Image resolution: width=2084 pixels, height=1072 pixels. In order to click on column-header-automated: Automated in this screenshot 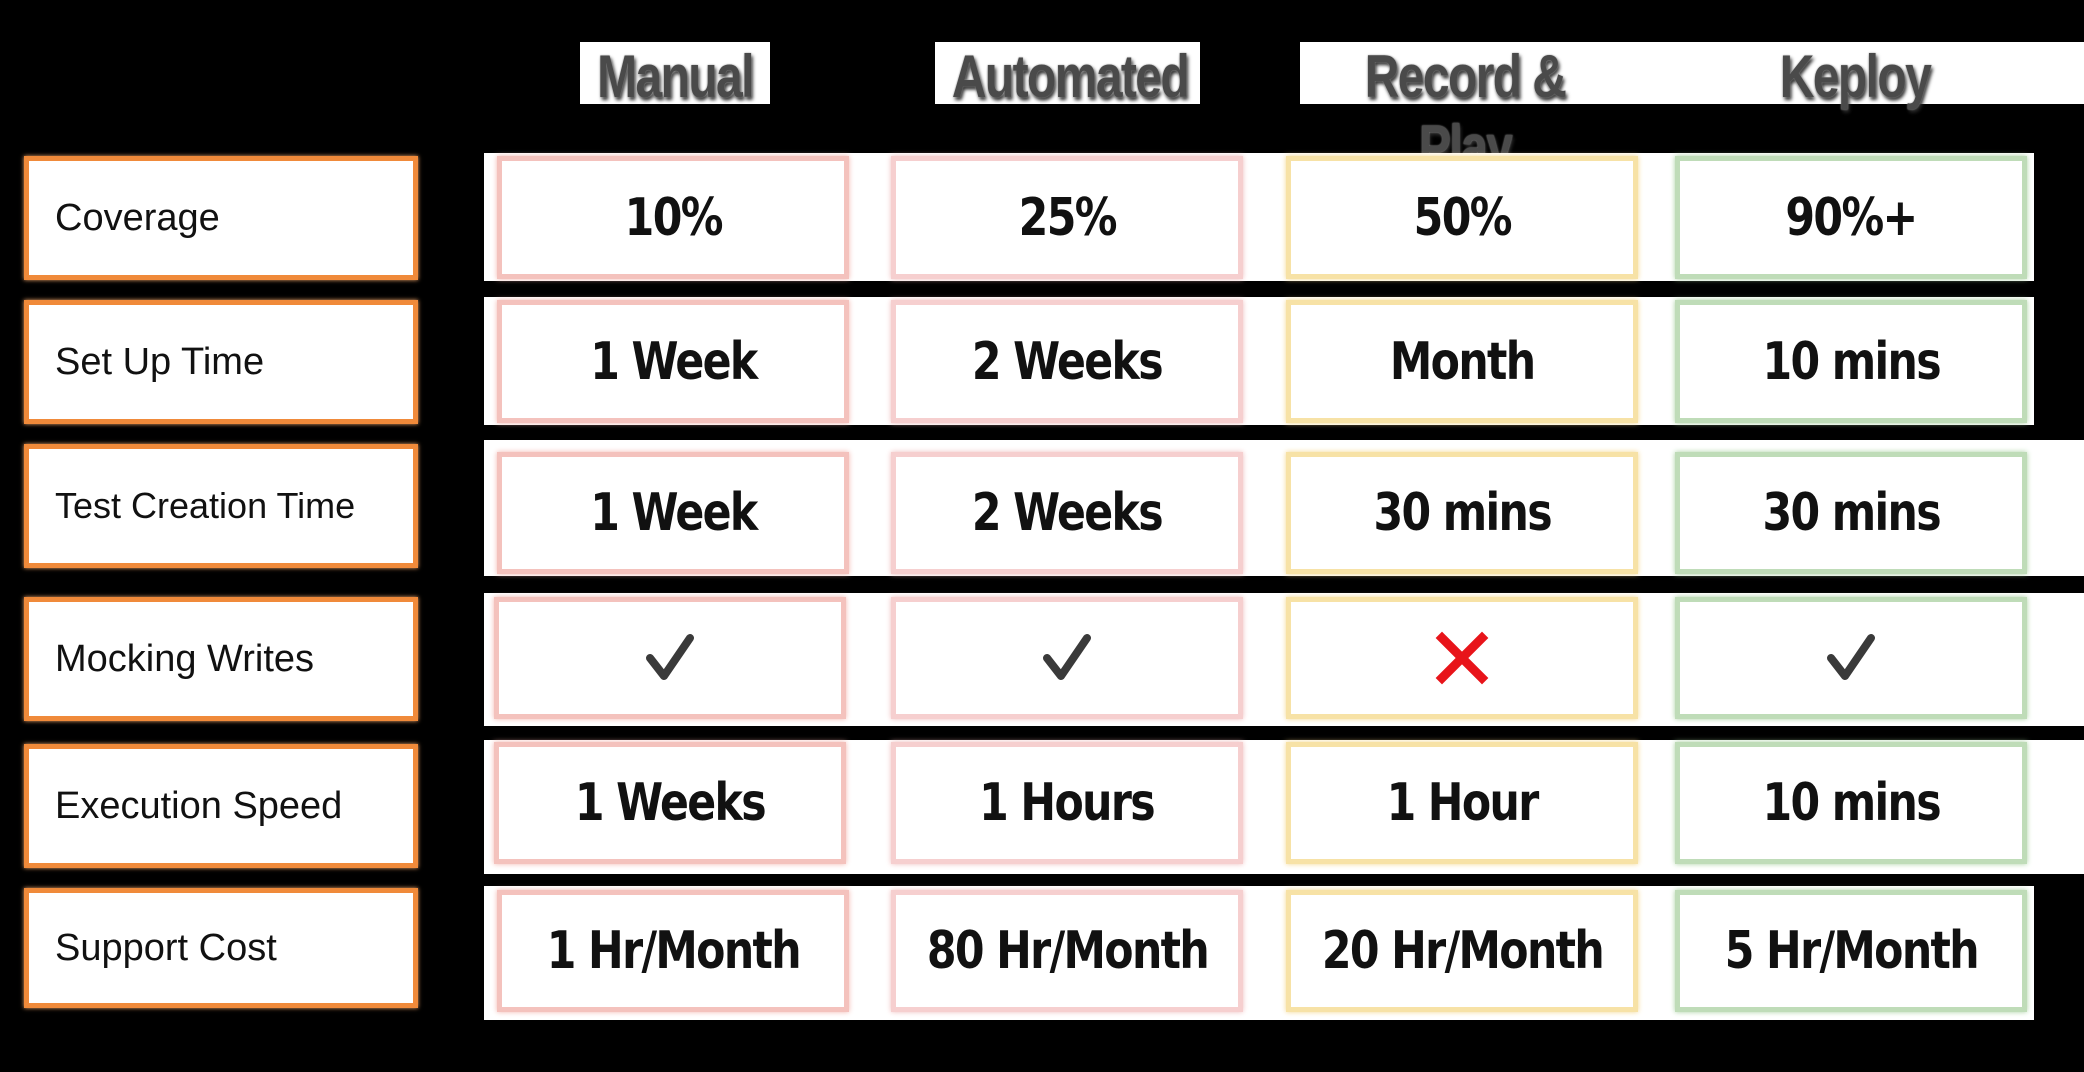, I will do `click(1070, 76)`.